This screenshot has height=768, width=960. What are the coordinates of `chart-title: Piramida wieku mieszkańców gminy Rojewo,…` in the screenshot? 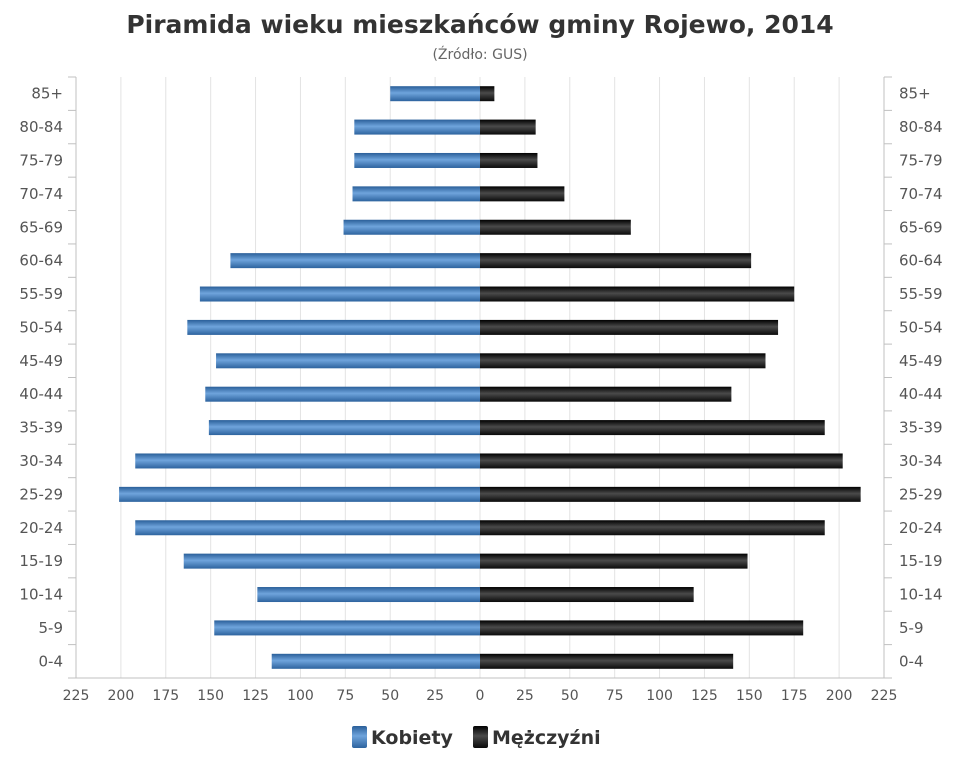 It's located at (479, 24).